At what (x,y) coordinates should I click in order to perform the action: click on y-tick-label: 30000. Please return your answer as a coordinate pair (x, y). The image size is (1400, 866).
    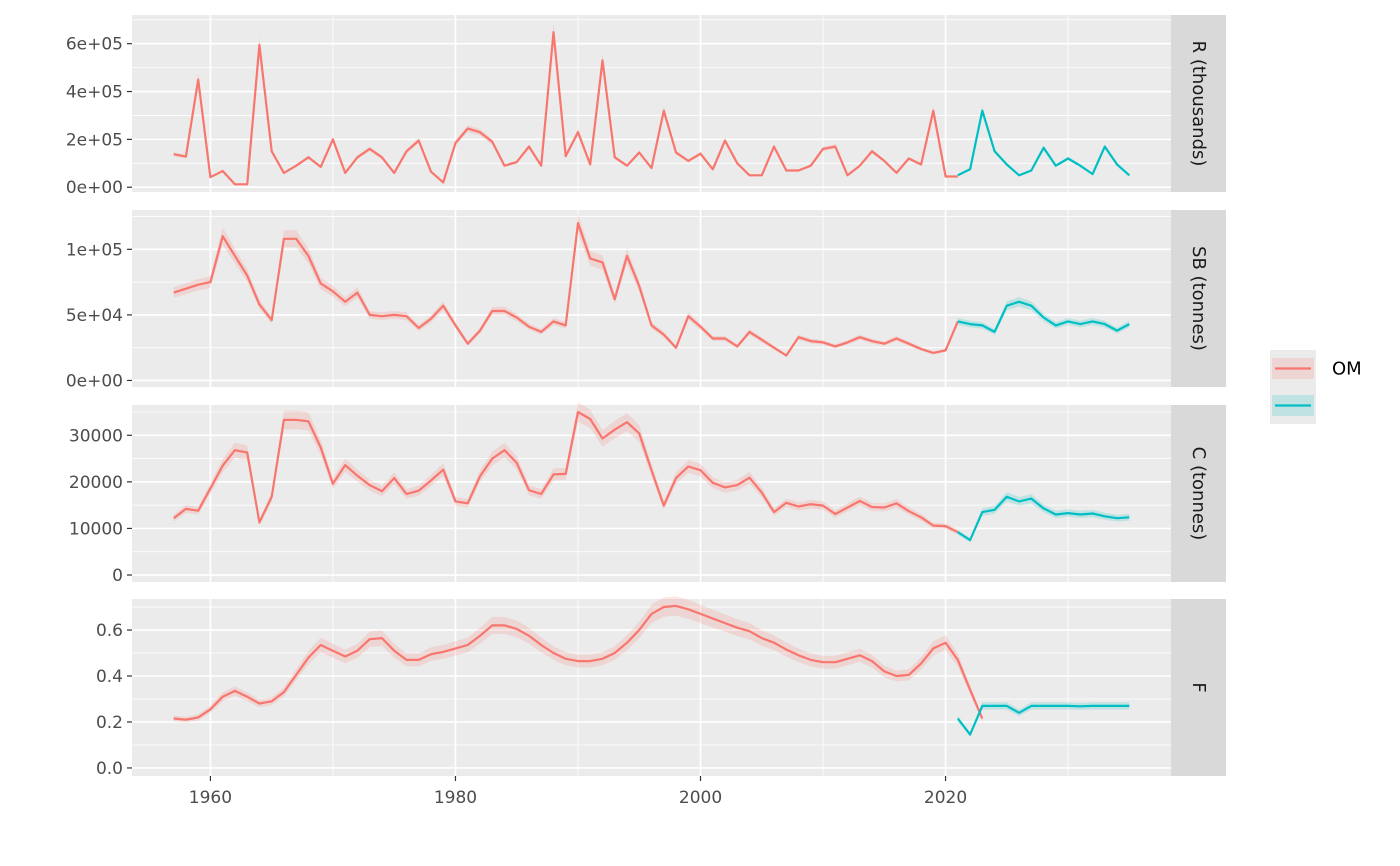
    Looking at the image, I should click on (96, 436).